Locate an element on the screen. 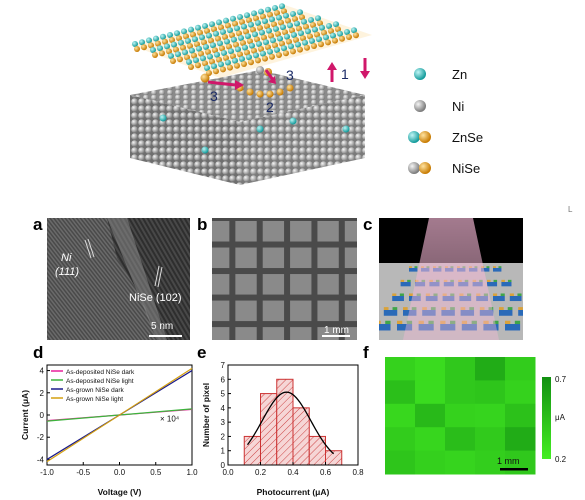  series-line is located at coordinates (119, 415).